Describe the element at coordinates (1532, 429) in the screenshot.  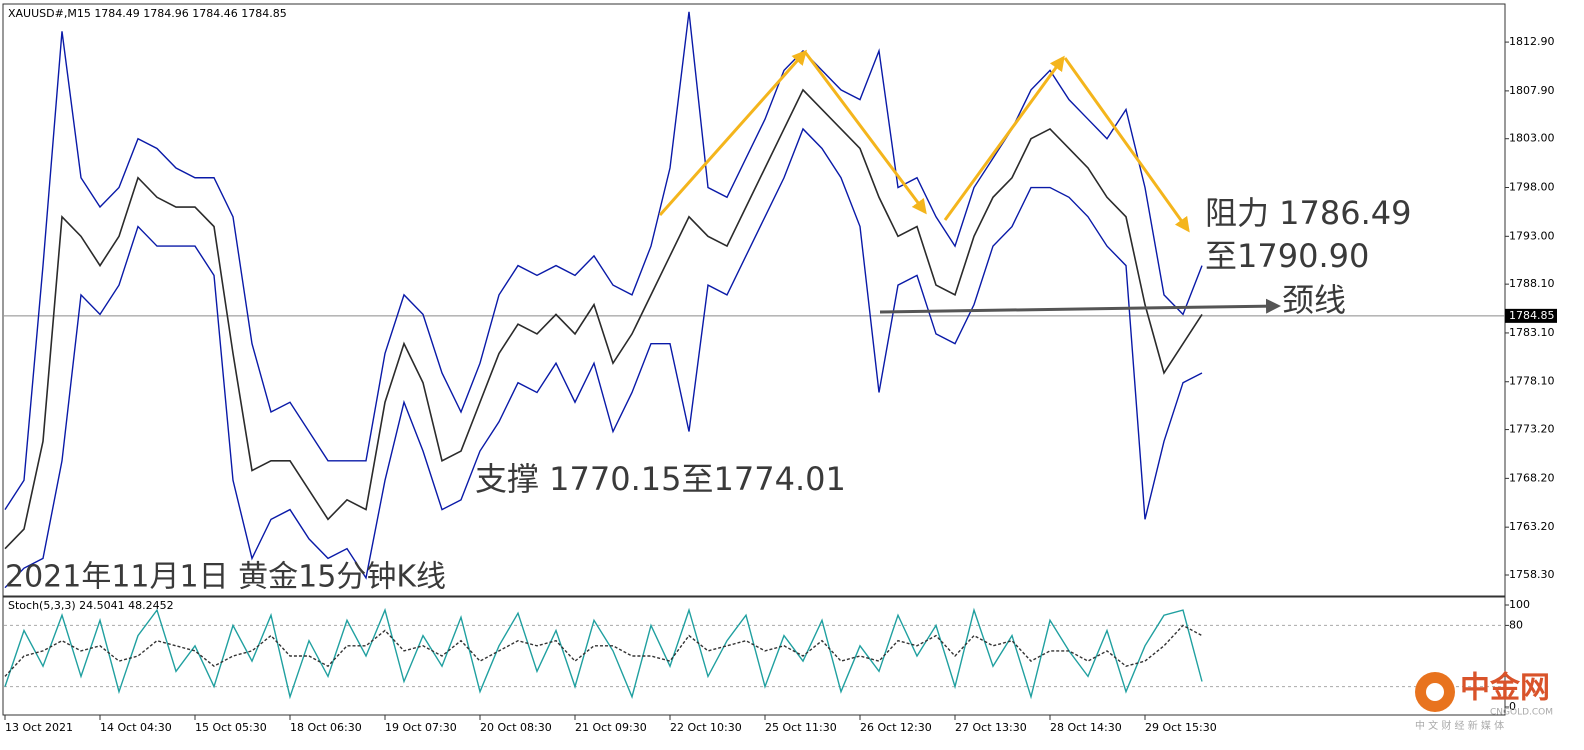
I see `y-tick-label: 1773.20` at that location.